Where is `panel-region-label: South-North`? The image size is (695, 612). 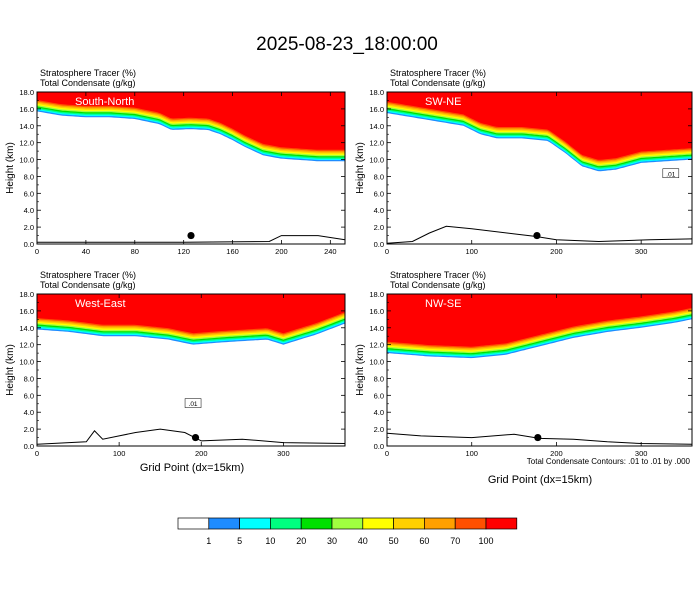
panel-region-label: South-North is located at coordinates (104, 102).